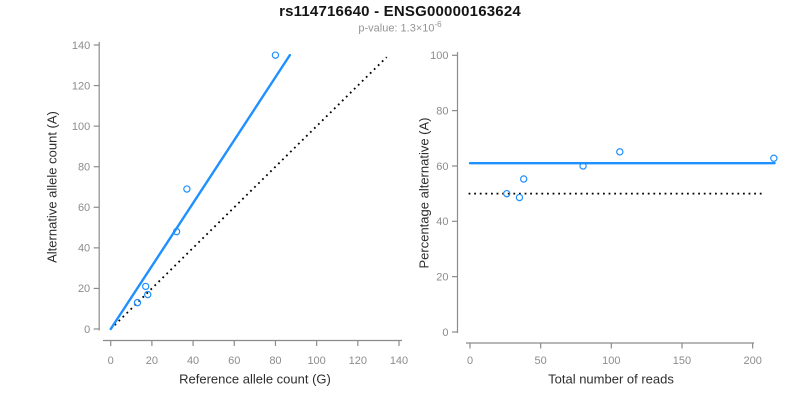 Image resolution: width=800 pixels, height=400 pixels. What do you see at coordinates (752, 361) in the screenshot?
I see `x-tick-label: 200` at bounding box center [752, 361].